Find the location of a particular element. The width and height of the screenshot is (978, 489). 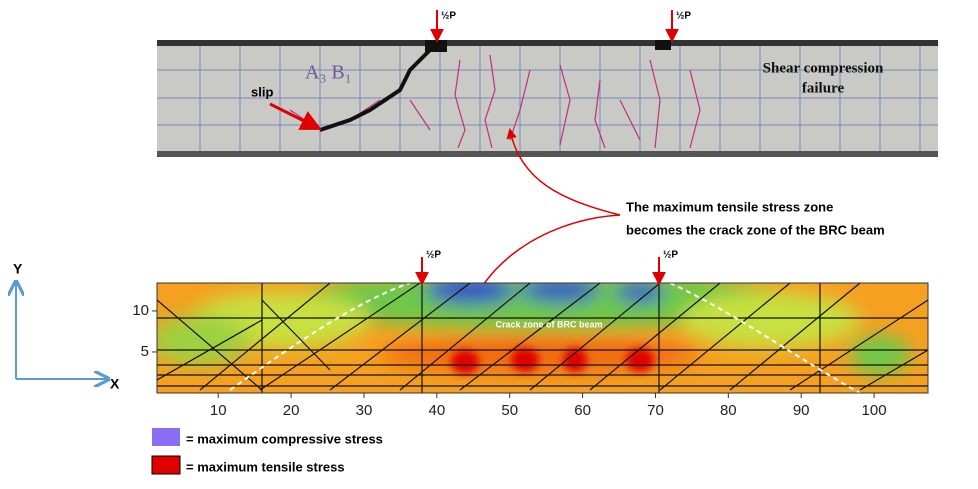

y-direction-label: Y is located at coordinates (18, 269).